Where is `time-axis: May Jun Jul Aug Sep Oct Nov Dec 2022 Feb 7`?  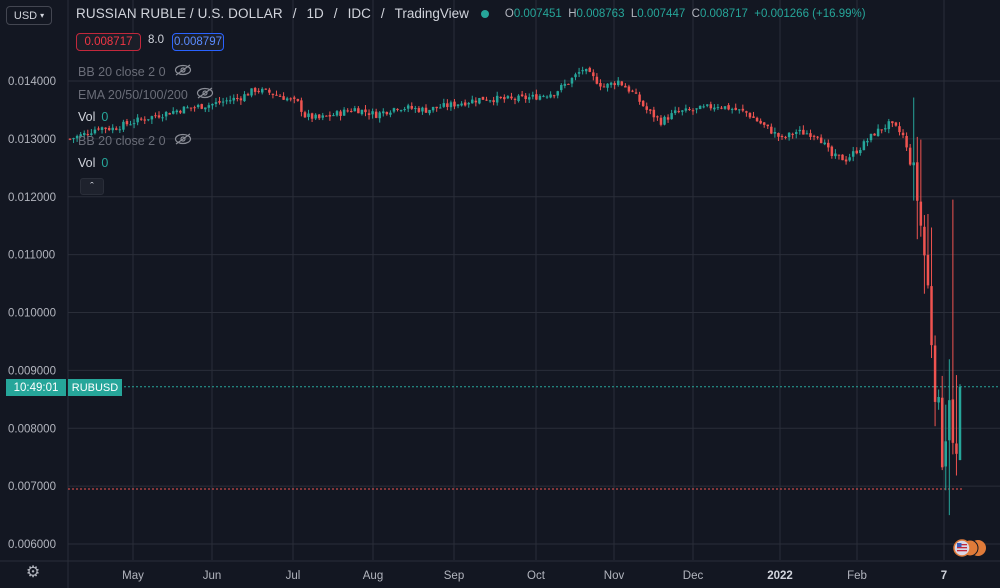
time-axis: May Jun Jul Aug Sep Oct Nov Dec 2022 Feb 7 is located at coordinates (534, 576).